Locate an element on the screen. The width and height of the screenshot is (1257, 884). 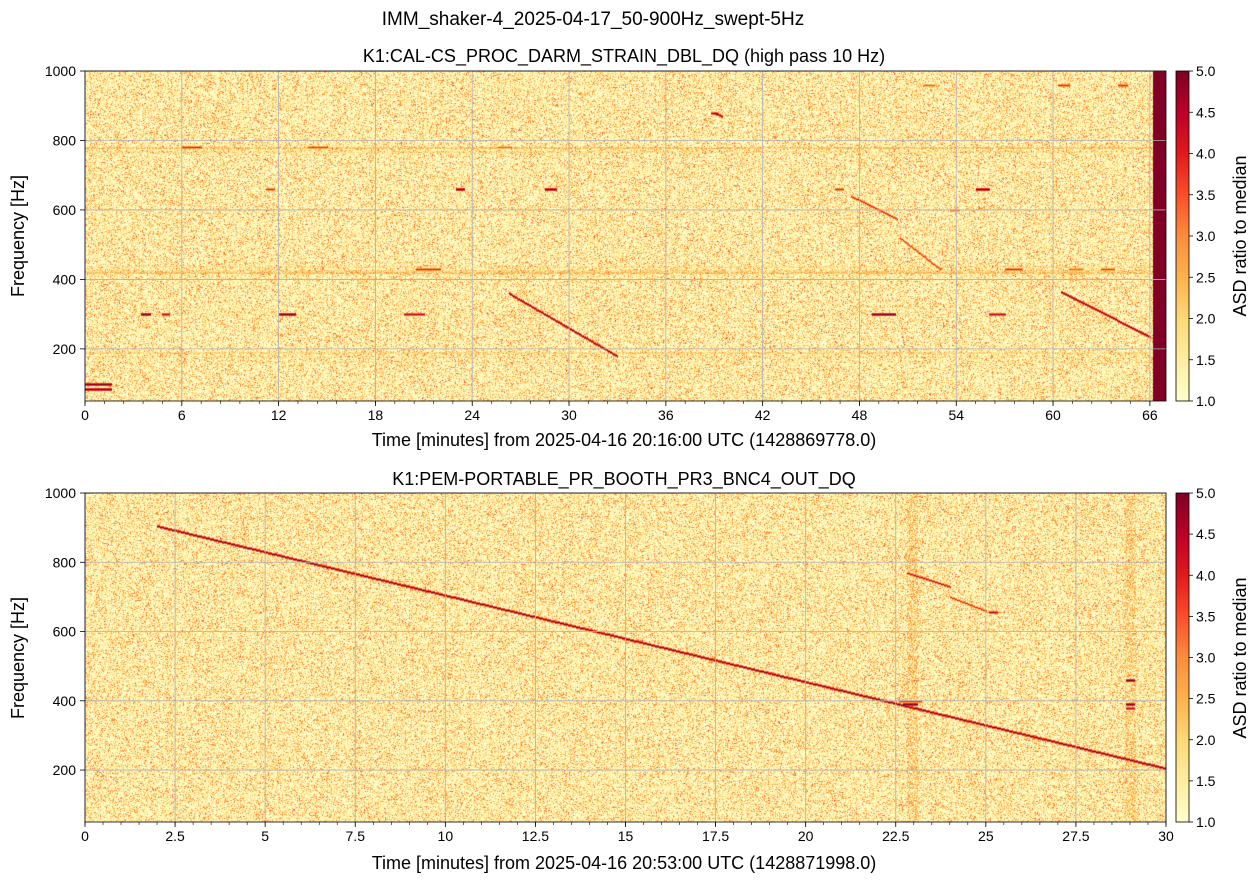
y-axis-label-bottom: Frequency [Hz] is located at coordinates (18, 658).